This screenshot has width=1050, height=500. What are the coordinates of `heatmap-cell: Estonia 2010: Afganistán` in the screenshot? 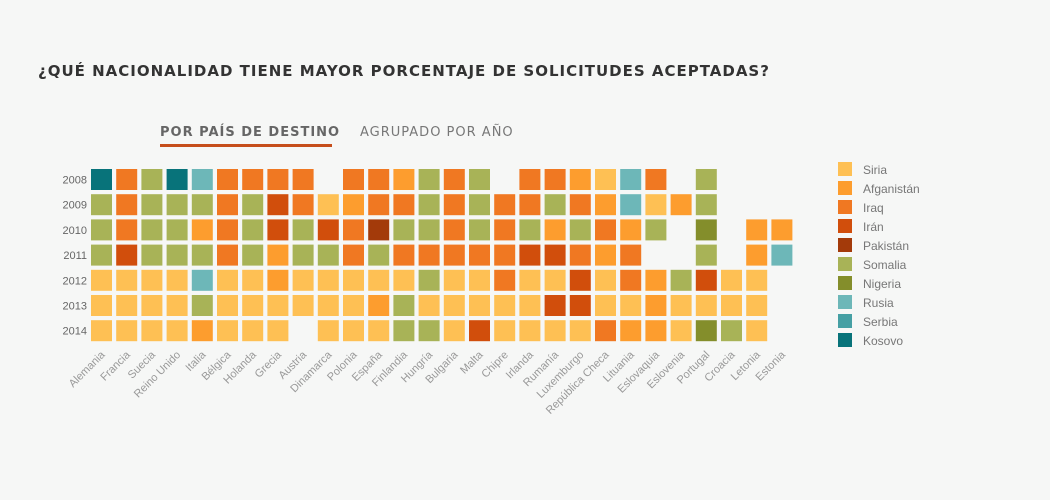 It's located at (782, 230).